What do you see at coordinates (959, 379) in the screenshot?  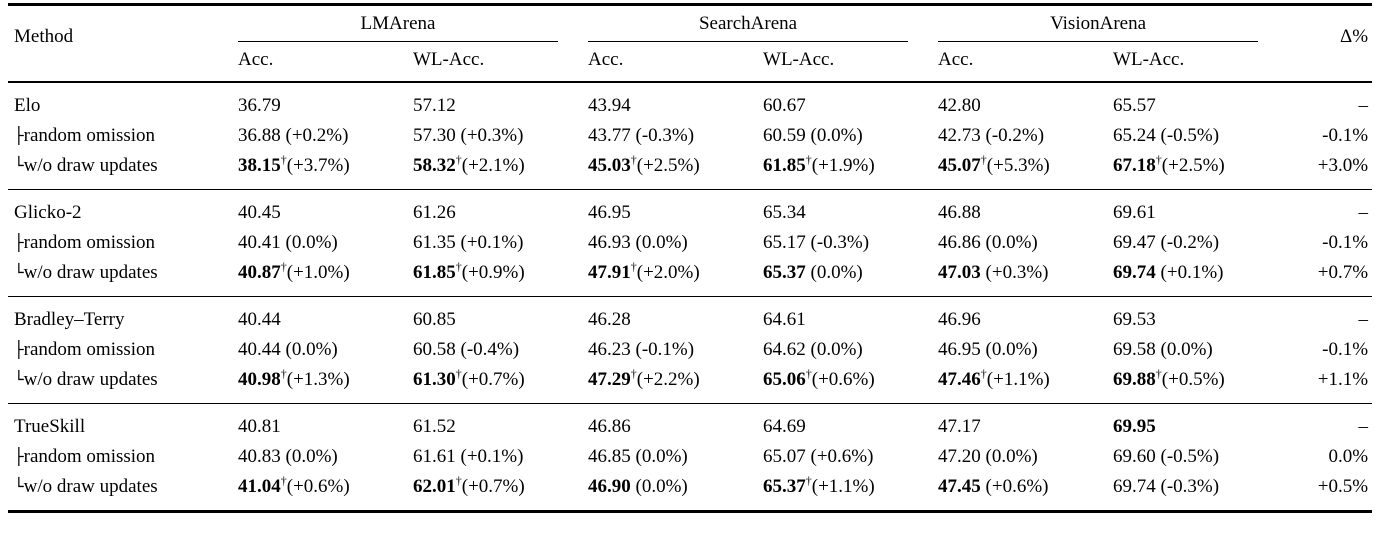 I see `metric-value: 47.46` at bounding box center [959, 379].